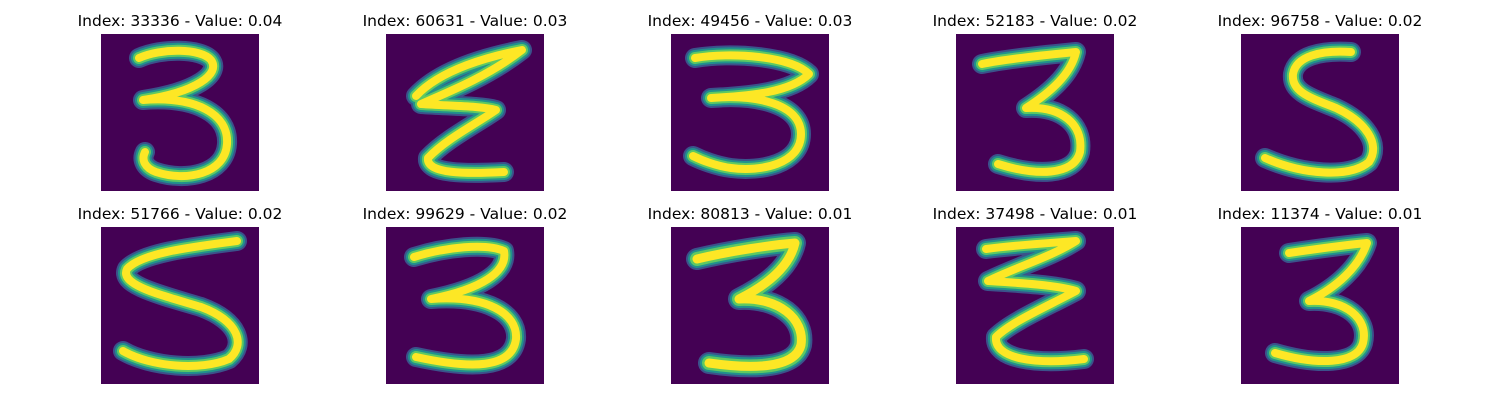 Image resolution: width=1500 pixels, height=400 pixels. I want to click on panel-title: Index: 33336 - Value: 0.04, so click(180, 21).